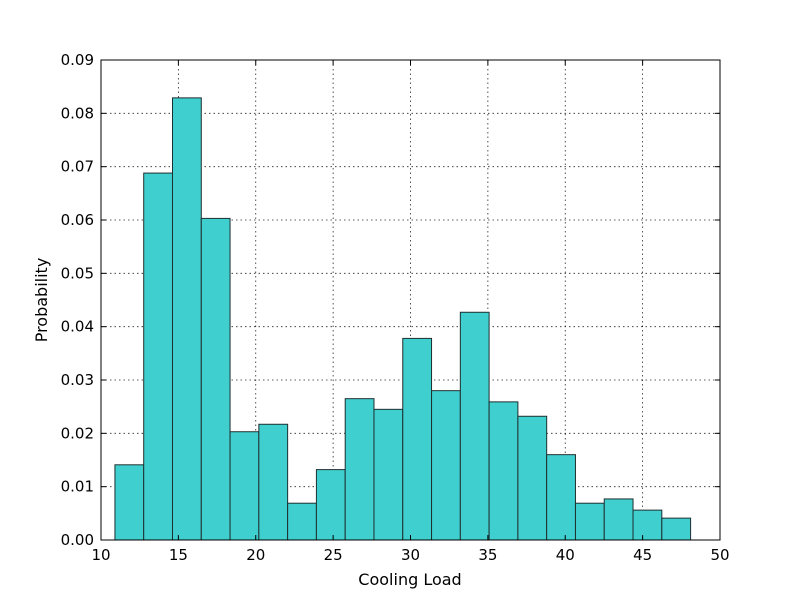 The height and width of the screenshot is (600, 800). Describe the element at coordinates (77, 60) in the screenshot. I see `y-tick-label: 0.09` at that location.